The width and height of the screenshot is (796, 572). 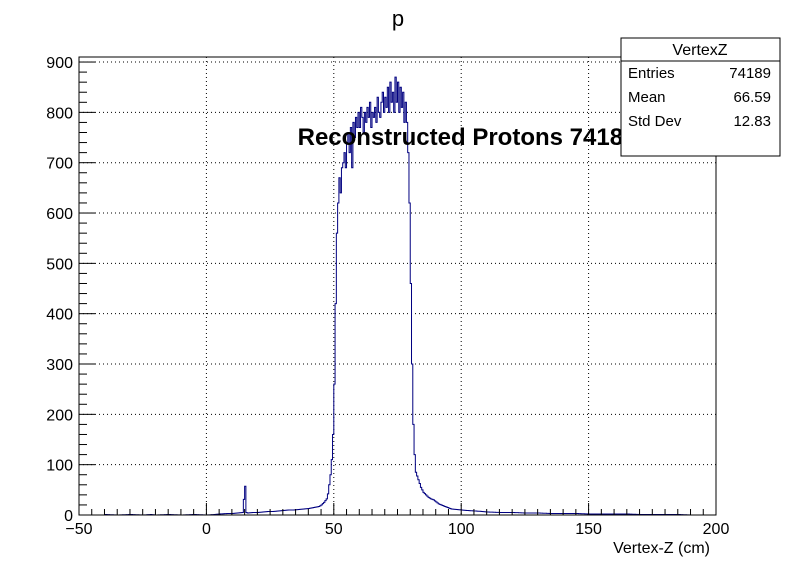 I want to click on y-tick-label: 200, so click(x=59, y=415).